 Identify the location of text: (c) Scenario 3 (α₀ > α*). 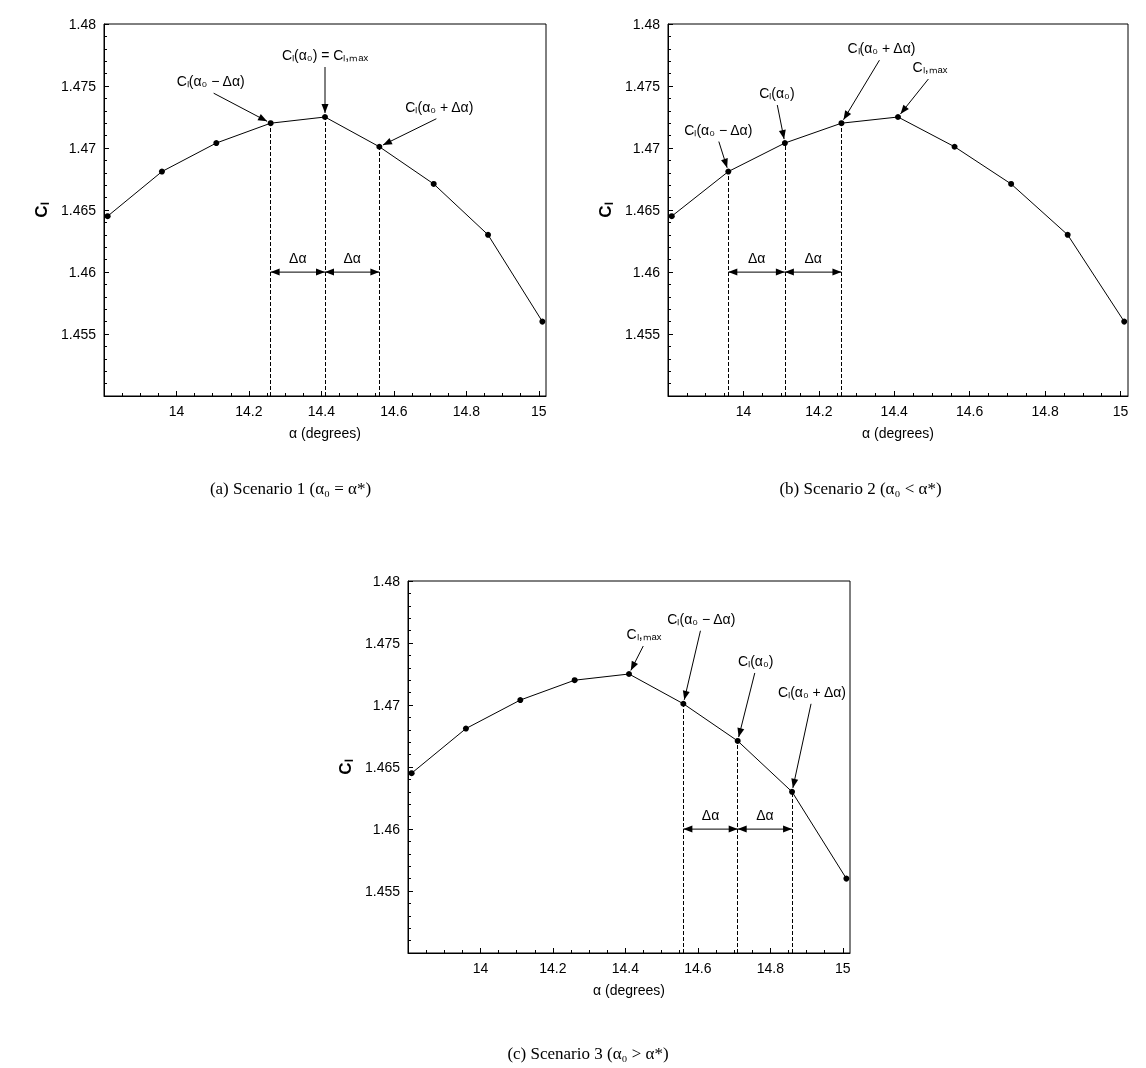
(588, 1053).